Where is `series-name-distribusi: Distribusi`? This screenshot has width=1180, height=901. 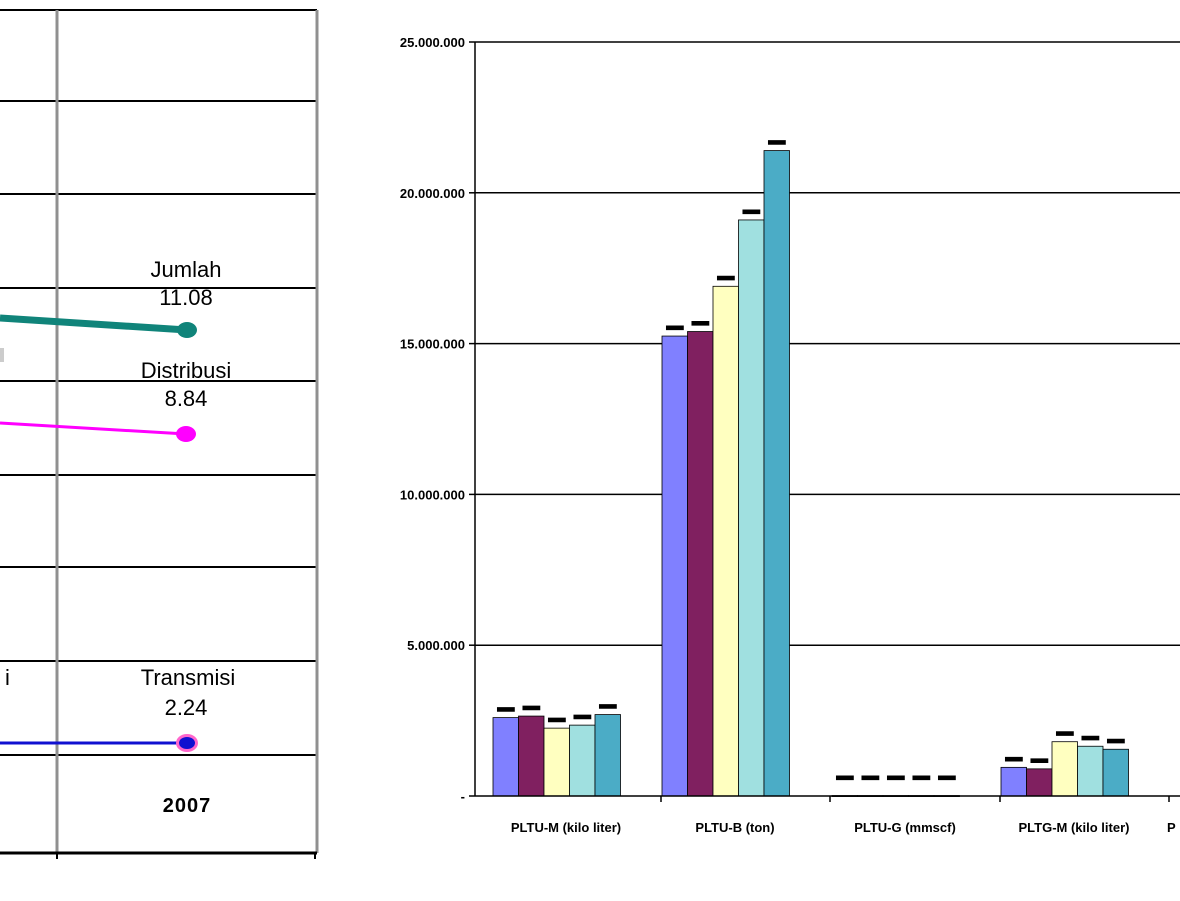
series-name-distribusi: Distribusi is located at coordinates (186, 370).